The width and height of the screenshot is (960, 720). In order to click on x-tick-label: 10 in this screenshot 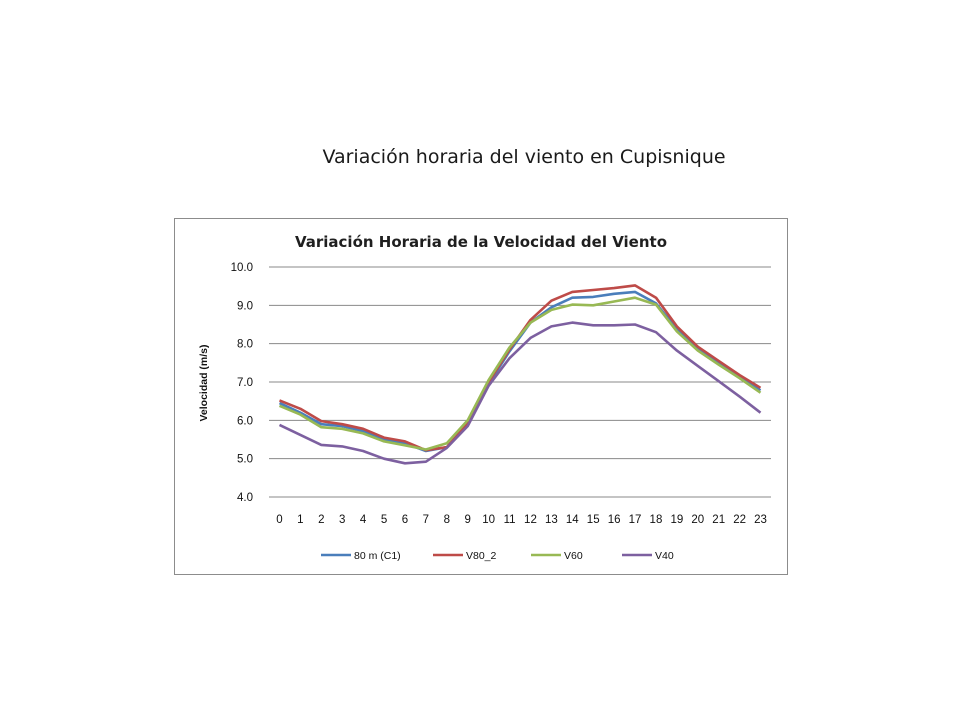, I will do `click(488, 520)`.